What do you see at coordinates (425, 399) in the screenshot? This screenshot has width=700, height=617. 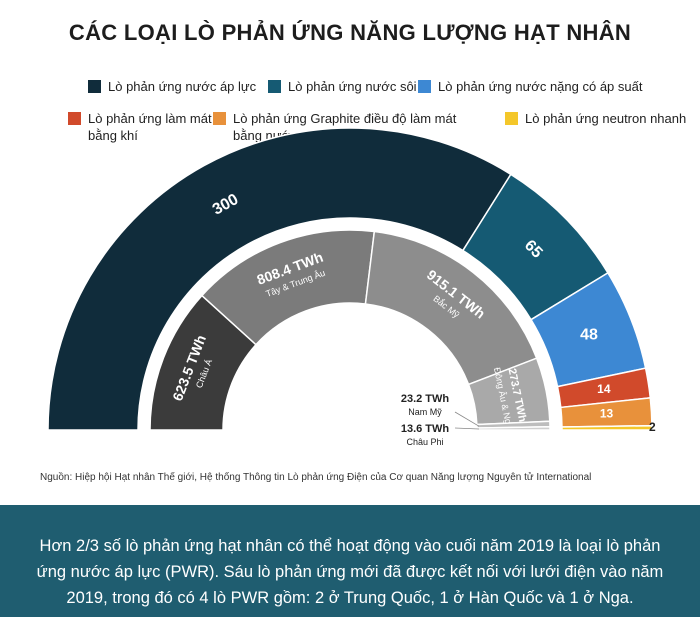 I see `value-label: 23.2 TWh` at bounding box center [425, 399].